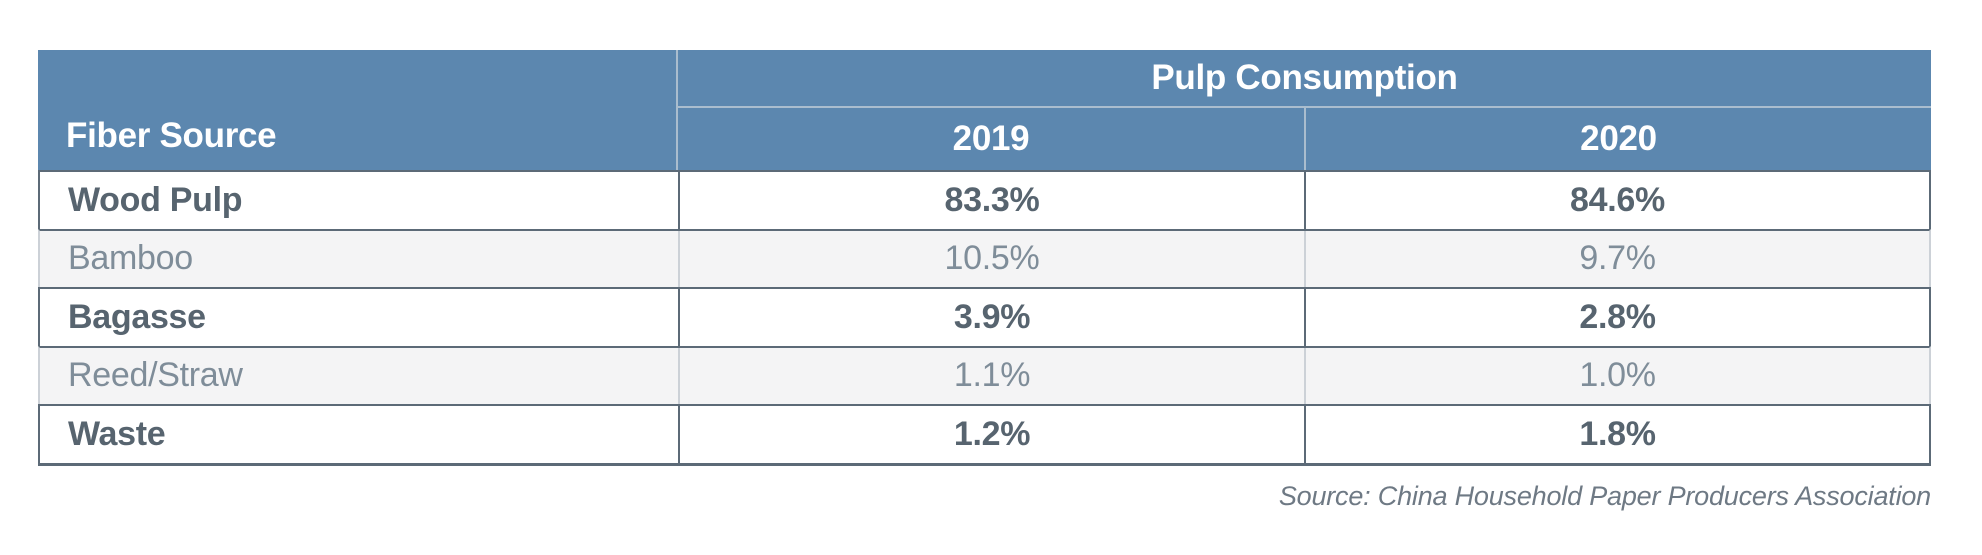 The width and height of the screenshot is (1982, 555). Describe the element at coordinates (1616, 317) in the screenshot. I see `value-2020-cell: 2.8%` at that location.